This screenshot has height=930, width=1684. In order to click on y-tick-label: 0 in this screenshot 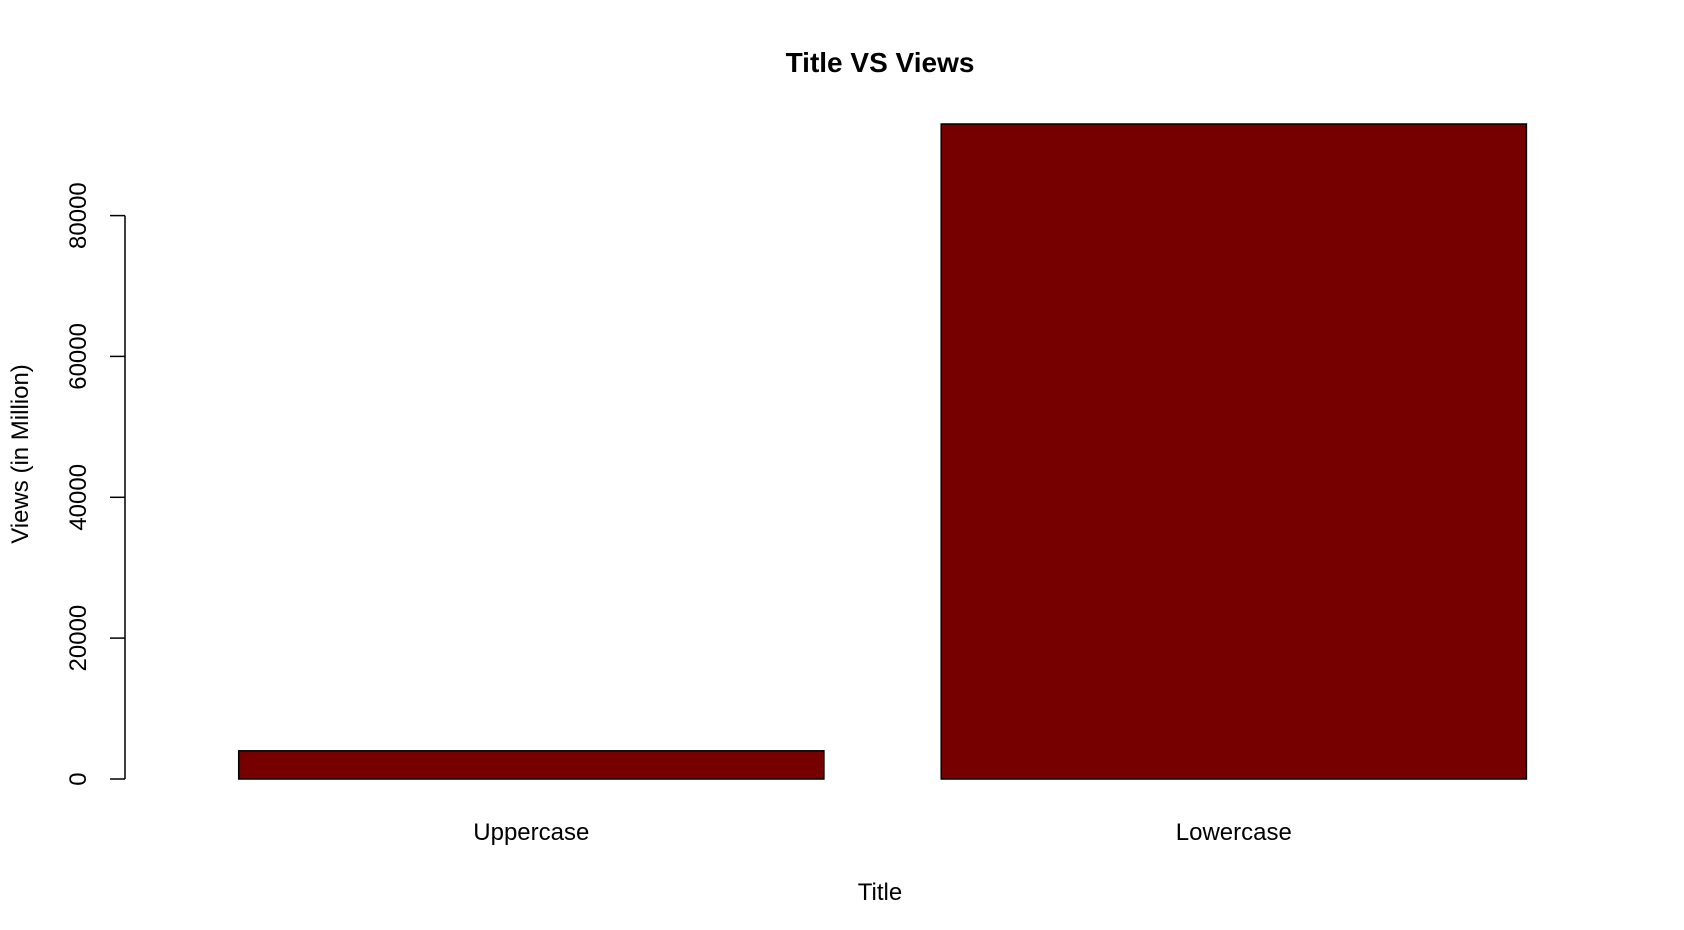, I will do `click(78, 778)`.